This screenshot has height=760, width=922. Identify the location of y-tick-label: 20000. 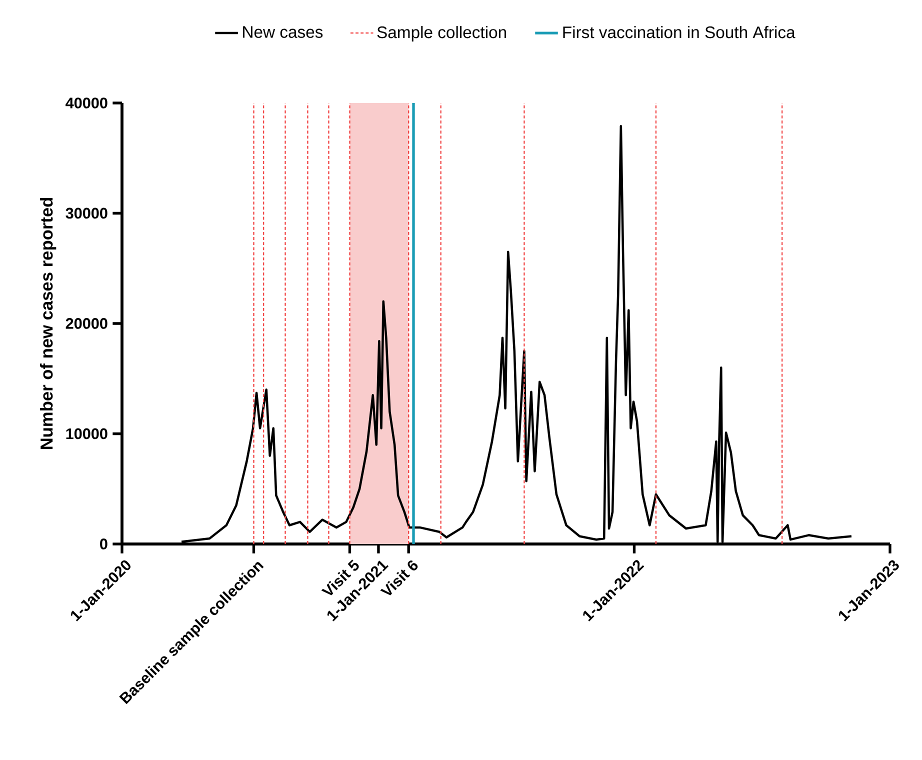
(87, 323).